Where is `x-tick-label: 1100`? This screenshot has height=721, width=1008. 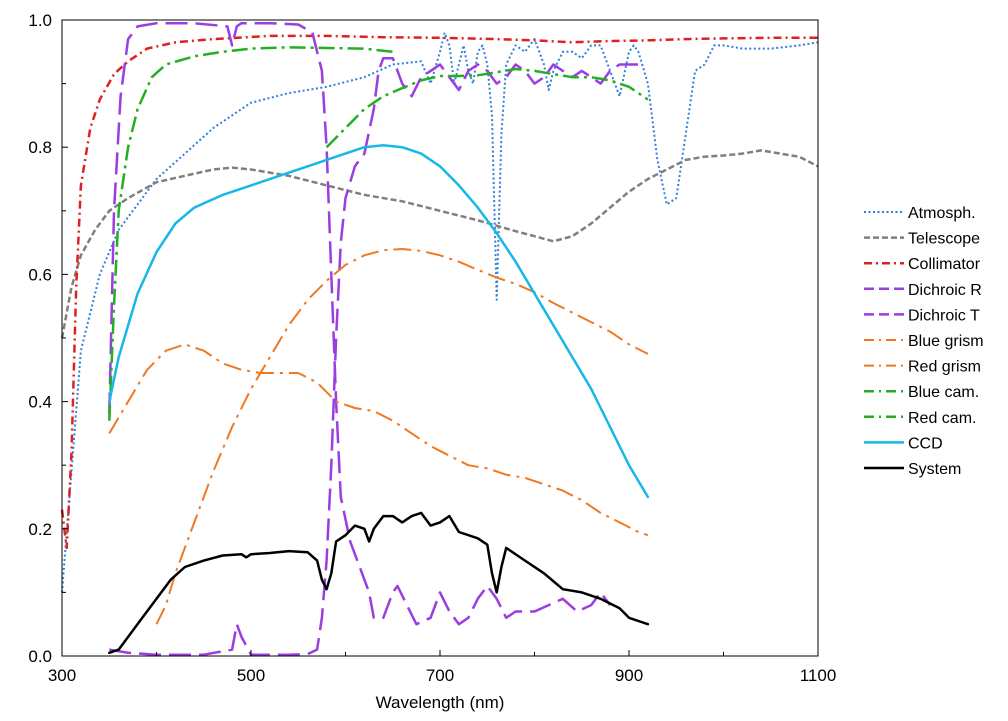
x-tick-label: 1100 is located at coordinates (818, 675).